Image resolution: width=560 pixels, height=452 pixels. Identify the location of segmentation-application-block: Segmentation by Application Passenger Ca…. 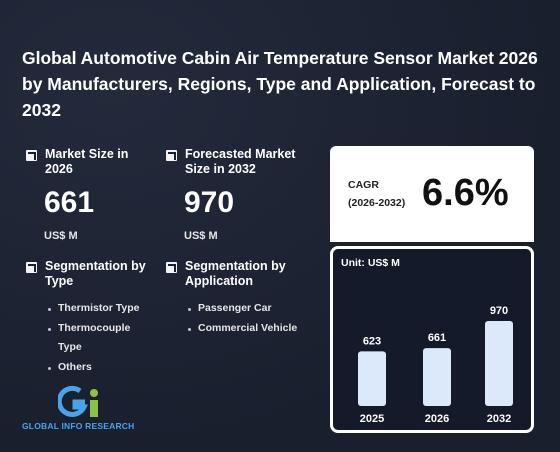
(241, 298).